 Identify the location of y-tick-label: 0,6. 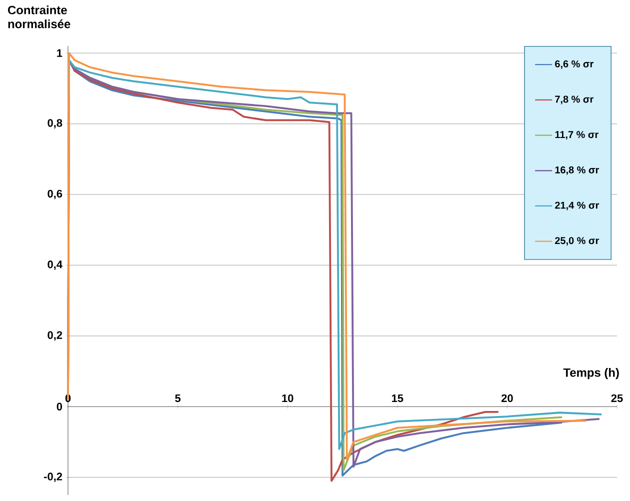
(55, 195).